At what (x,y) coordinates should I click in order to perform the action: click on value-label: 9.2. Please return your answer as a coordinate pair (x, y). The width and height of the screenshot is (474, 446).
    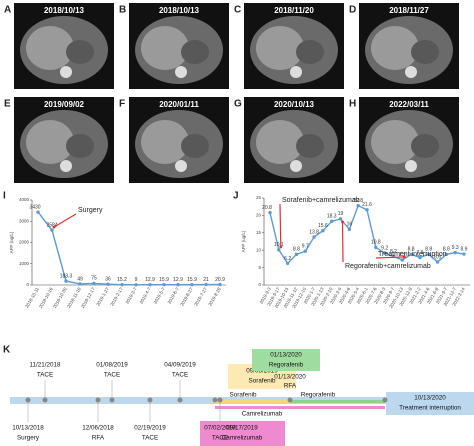
    Looking at the image, I should click on (384, 248).